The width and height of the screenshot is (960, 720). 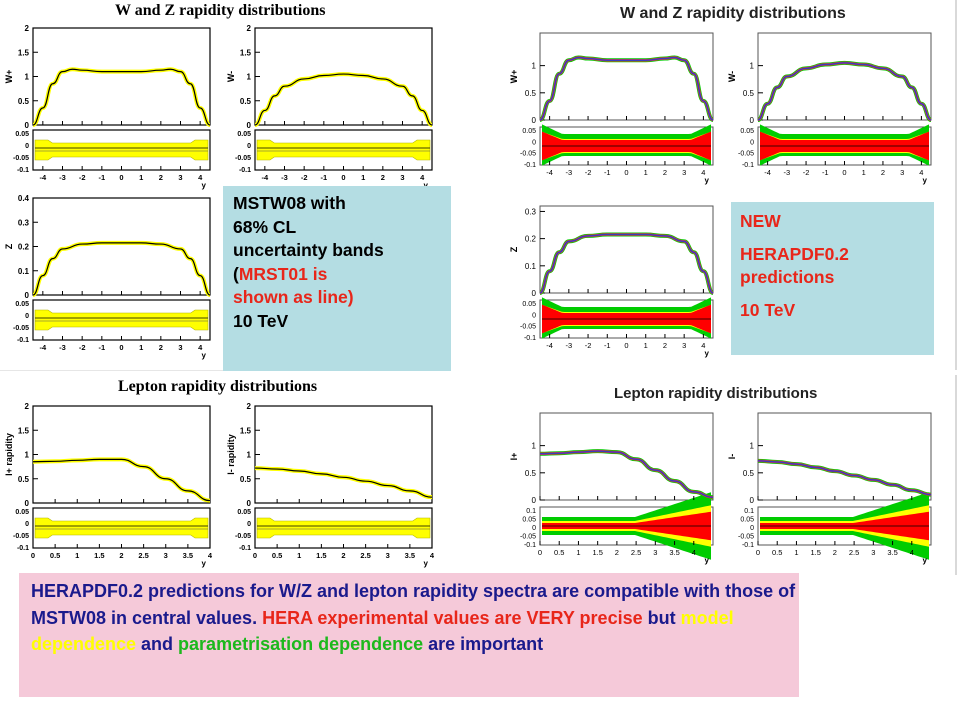 What do you see at coordinates (559, 552) in the screenshot?
I see `x-tick-label: 0.5` at bounding box center [559, 552].